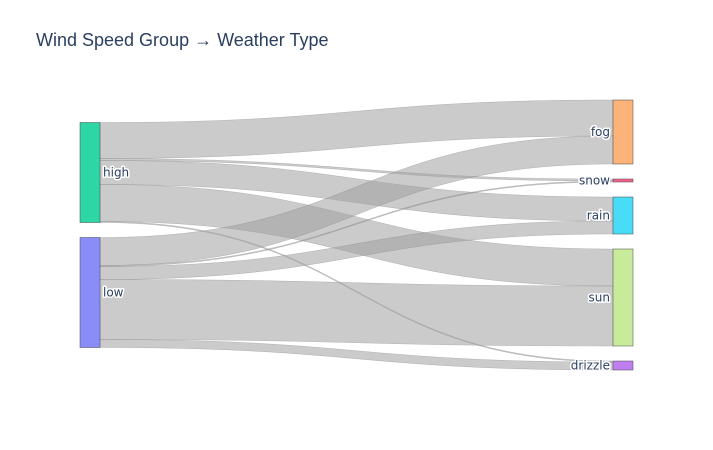 This screenshot has width=713, height=450. I want to click on node-high, so click(90, 172).